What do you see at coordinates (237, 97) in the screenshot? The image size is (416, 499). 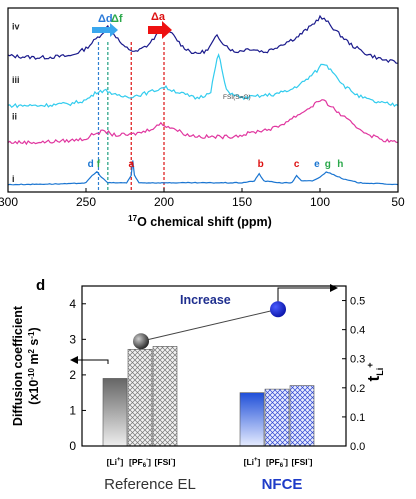 I see `fsi-annotation: FSI(S=O)` at bounding box center [237, 97].